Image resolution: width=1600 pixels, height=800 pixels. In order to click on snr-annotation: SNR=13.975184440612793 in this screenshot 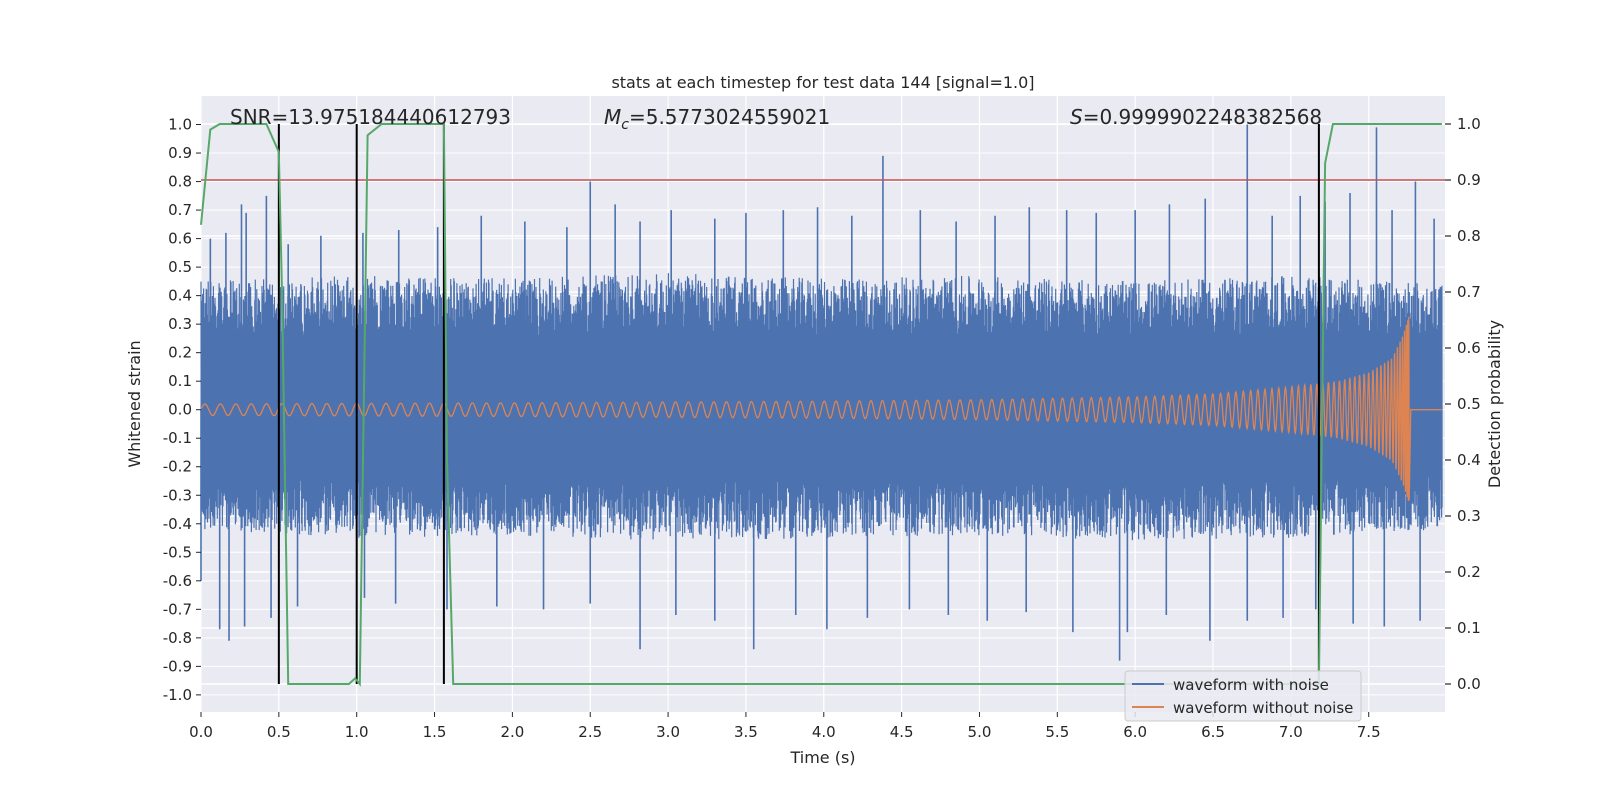, I will do `click(370, 117)`.